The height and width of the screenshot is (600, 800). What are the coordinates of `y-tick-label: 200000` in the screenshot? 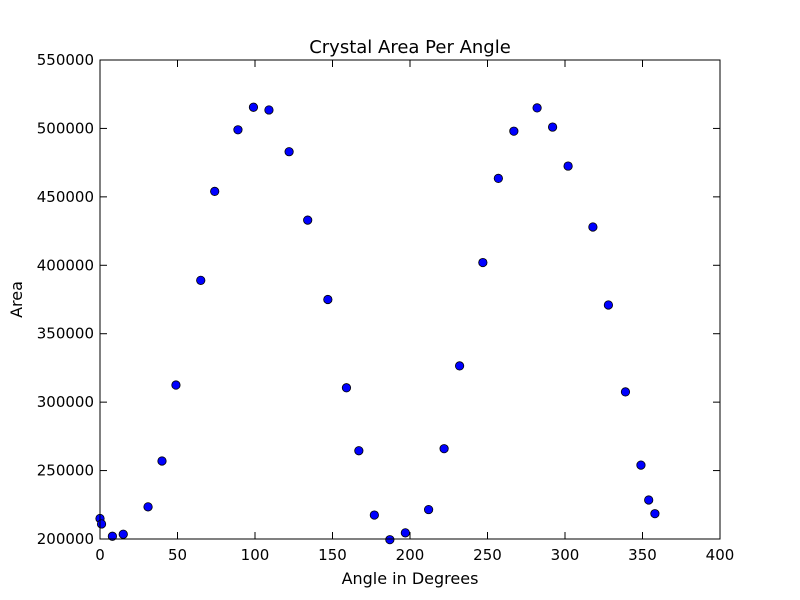 It's located at (65, 539).